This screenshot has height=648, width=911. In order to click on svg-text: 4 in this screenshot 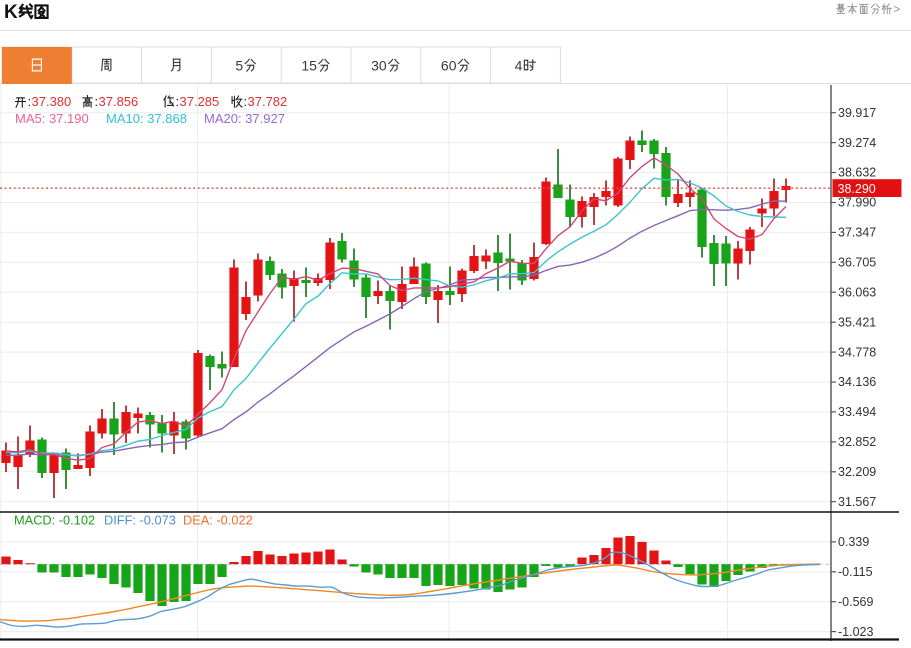, I will do `click(519, 66)`.